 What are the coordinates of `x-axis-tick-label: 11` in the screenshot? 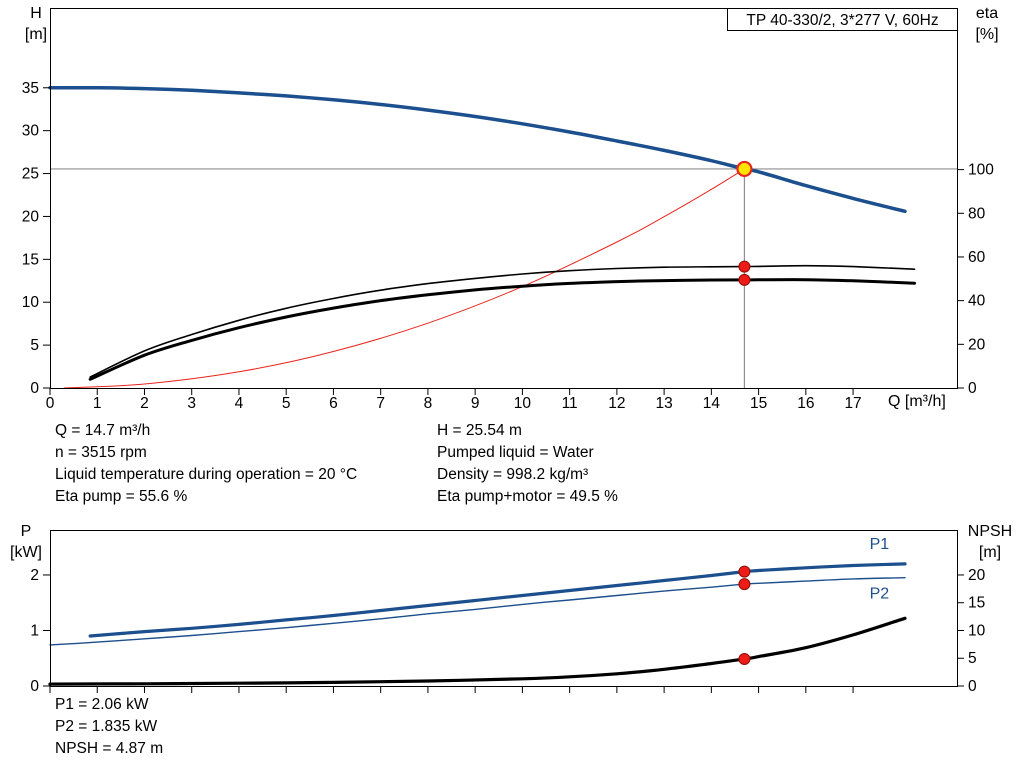 It's located at (570, 403).